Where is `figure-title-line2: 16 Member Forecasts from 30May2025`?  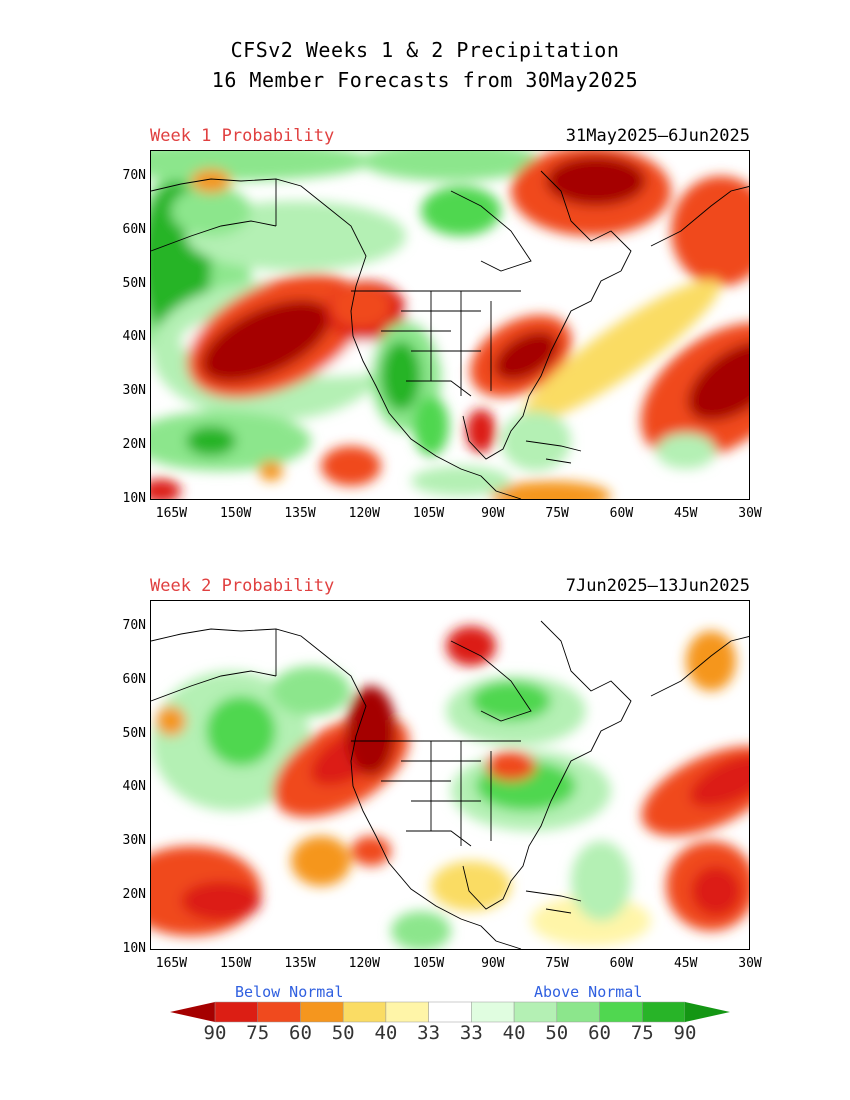 figure-title-line2: 16 Member Forecasts from 30May2025 is located at coordinates (425, 80).